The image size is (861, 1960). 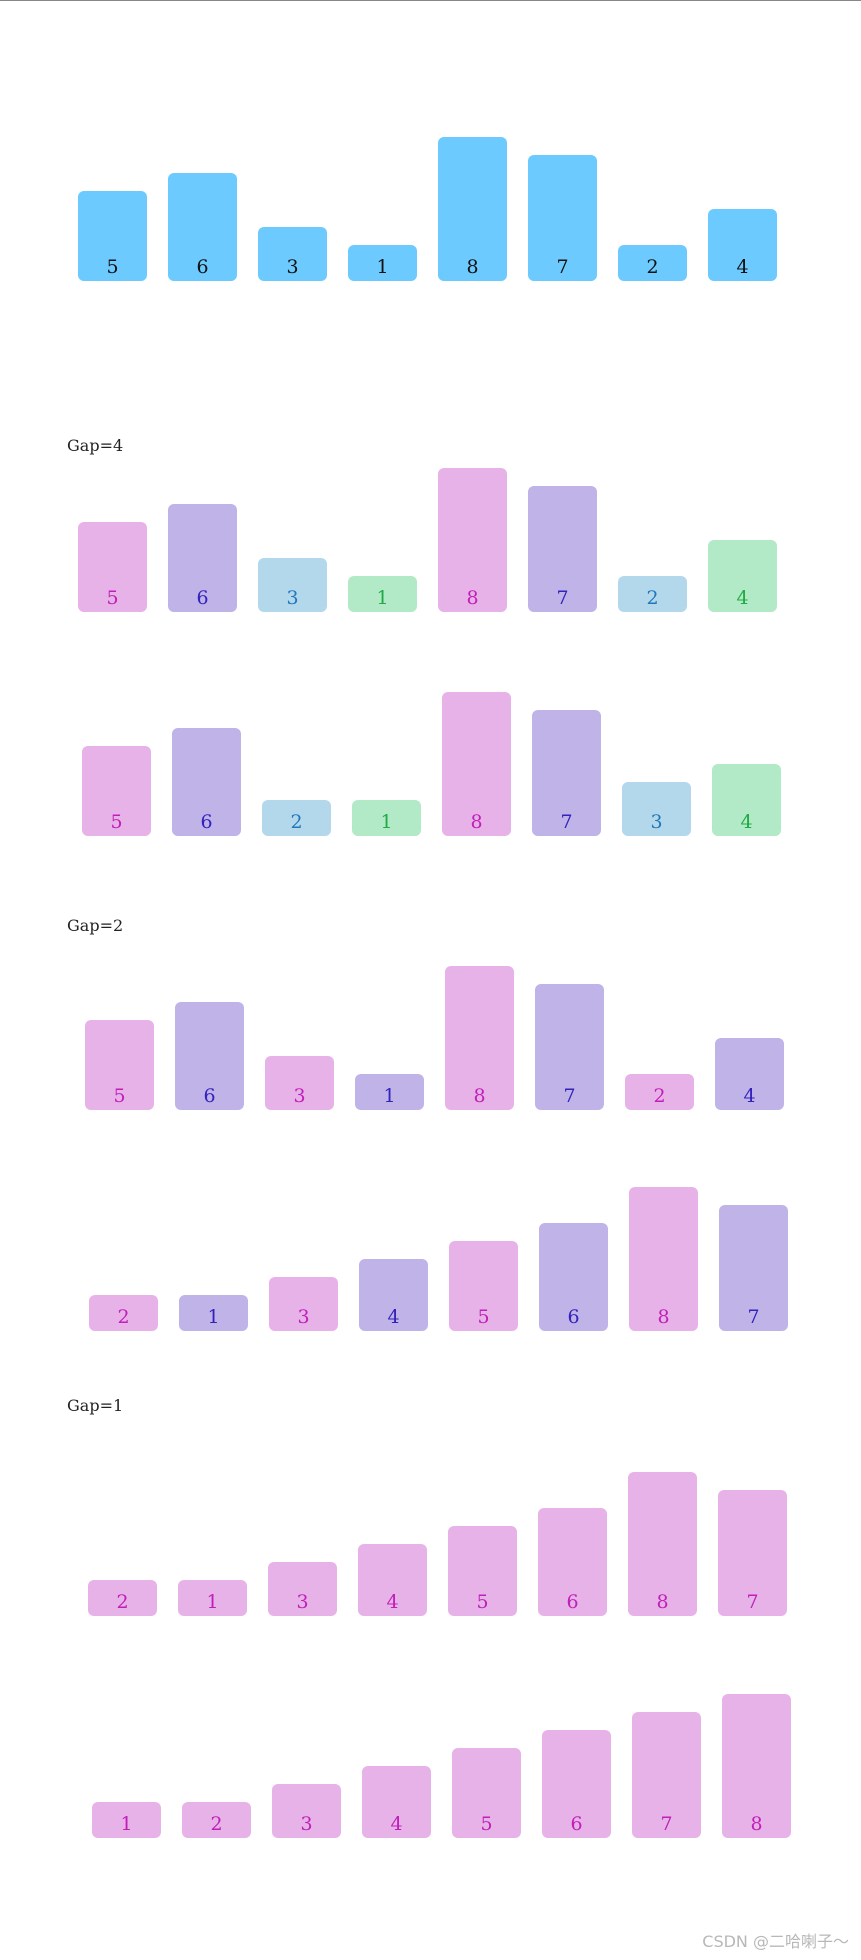 I want to click on watermark: CSDN @二哈喇子～, so click(x=775, y=1941).